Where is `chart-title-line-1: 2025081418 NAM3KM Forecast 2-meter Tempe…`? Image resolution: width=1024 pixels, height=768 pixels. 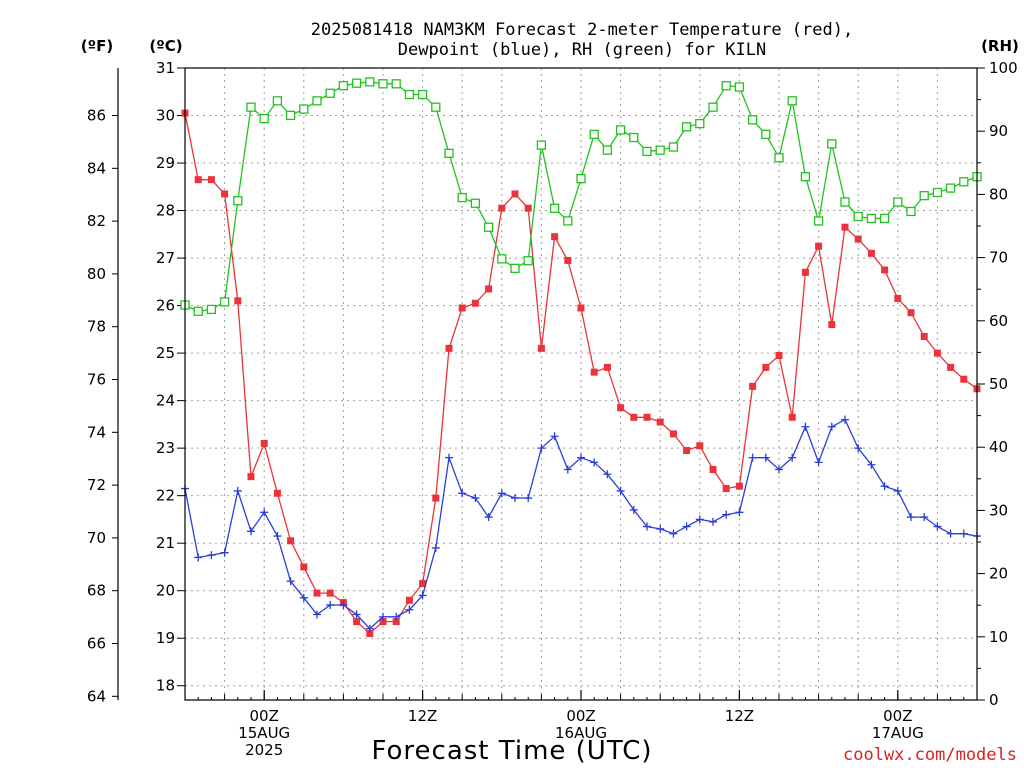
chart-title-line-1: 2025081418 NAM3KM Forecast 2-meter Tempe… is located at coordinates (582, 30).